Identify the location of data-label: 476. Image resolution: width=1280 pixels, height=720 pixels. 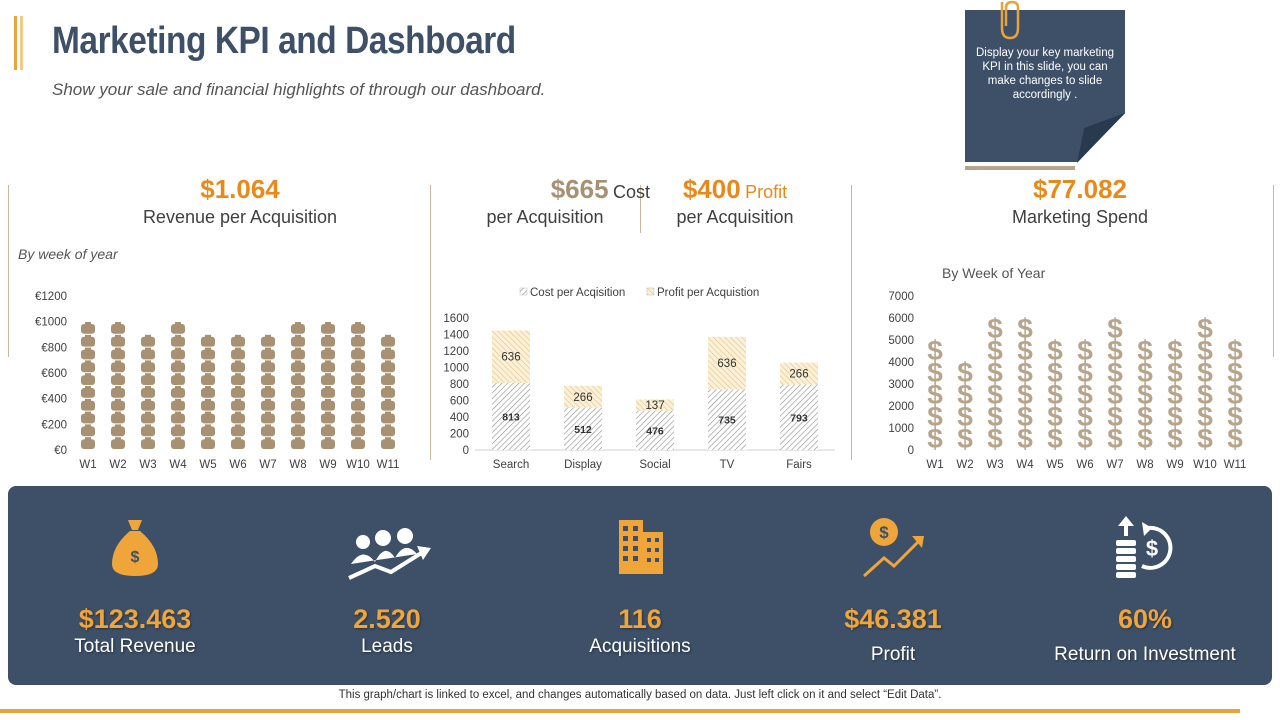
(655, 431).